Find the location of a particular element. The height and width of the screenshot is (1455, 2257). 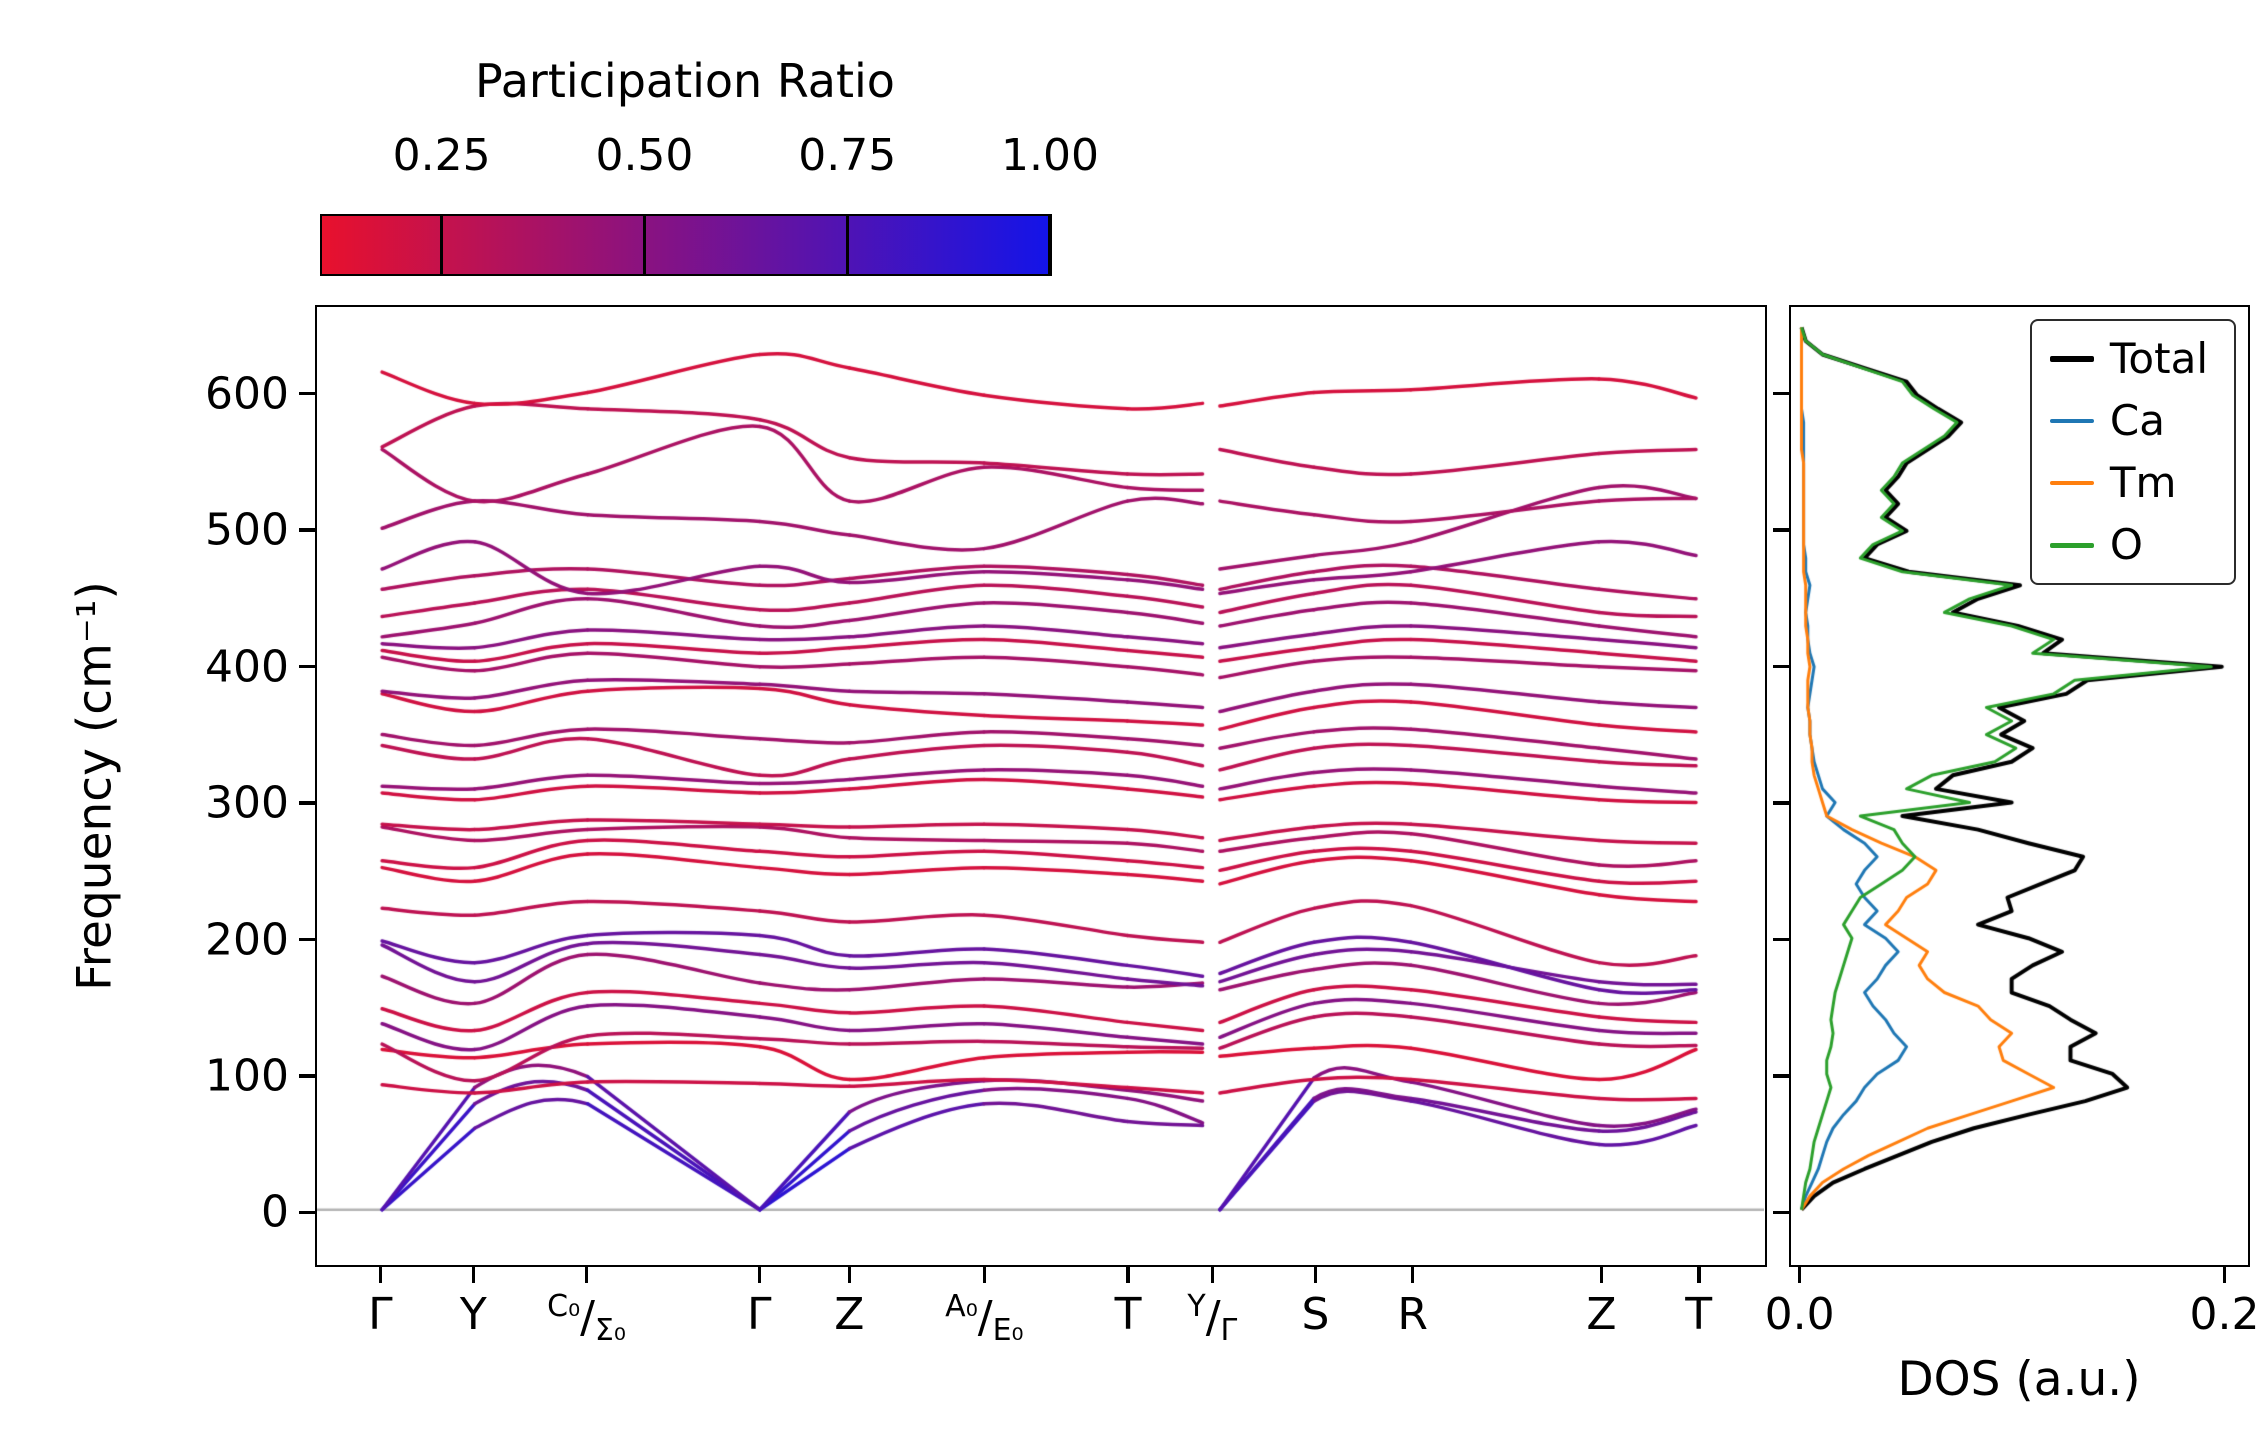

colorbar-gradient is located at coordinates (685, 245).